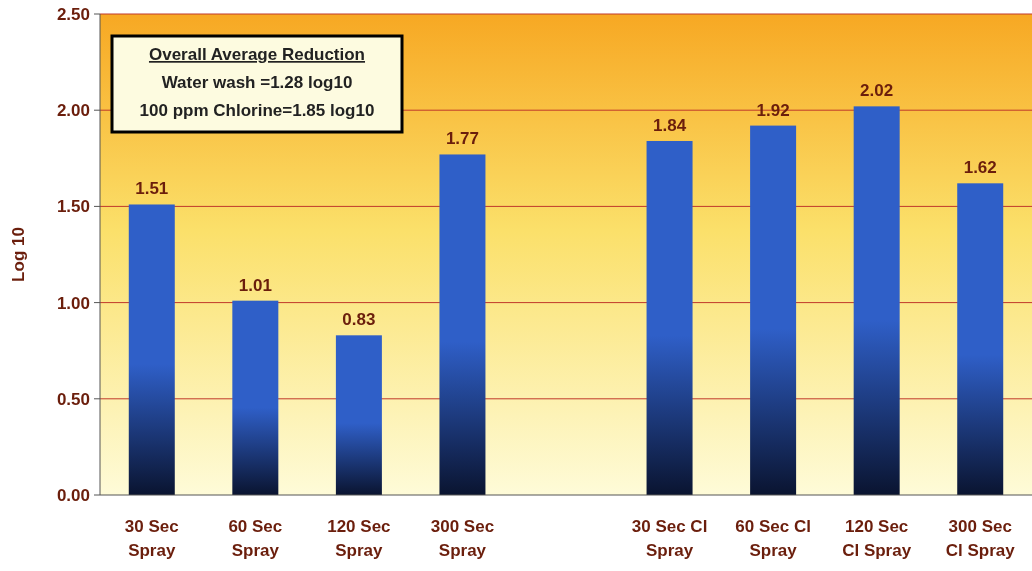 Image resolution: width=1032 pixels, height=571 pixels. I want to click on y-tick-label: 1.00, so click(73, 303).